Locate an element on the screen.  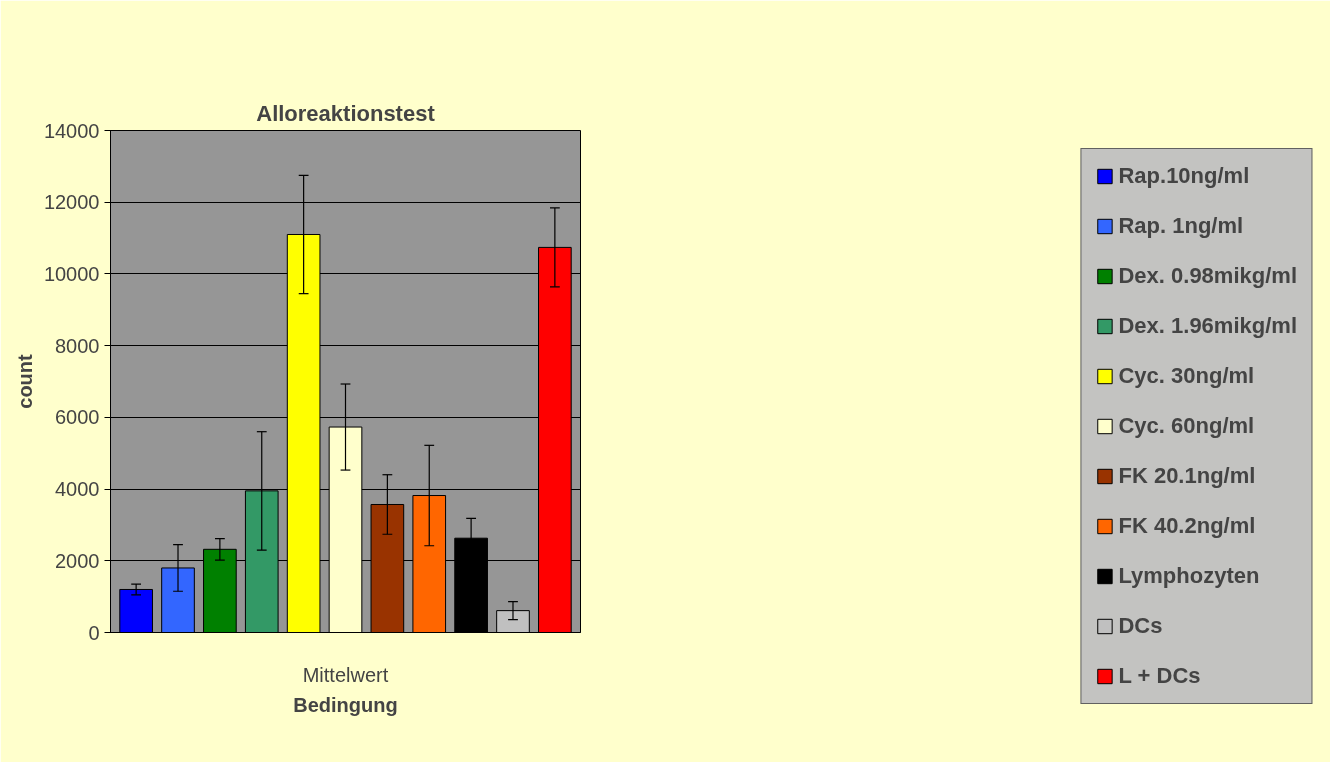
y-tick-label: 12000 is located at coordinates (71, 202).